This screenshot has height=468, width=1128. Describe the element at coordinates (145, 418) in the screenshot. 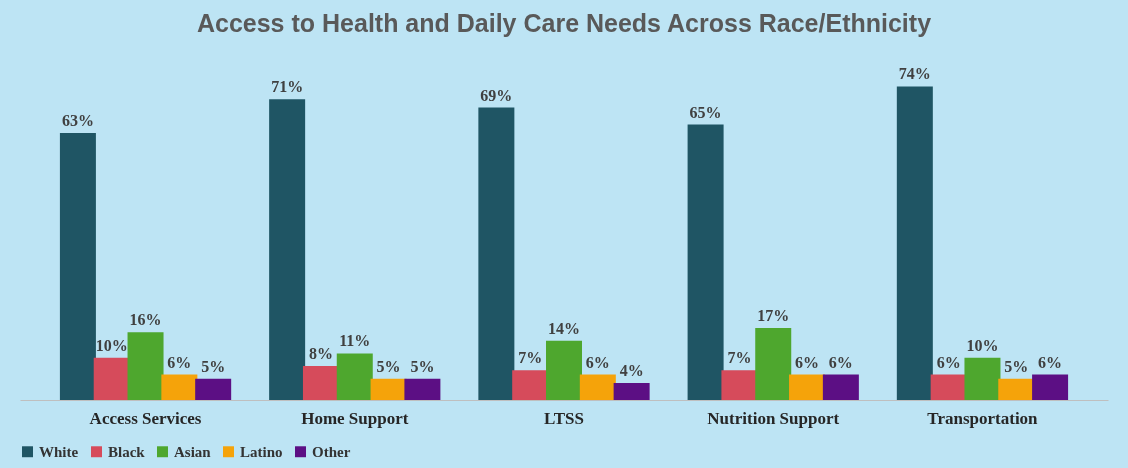

I see `x-tick-label: Access Services` at that location.